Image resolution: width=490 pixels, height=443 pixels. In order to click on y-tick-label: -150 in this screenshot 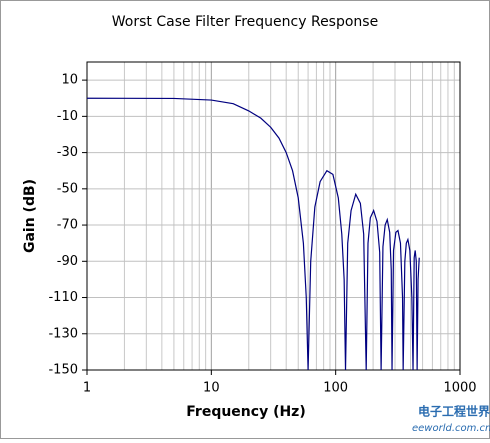, I will do `click(63, 370)`.